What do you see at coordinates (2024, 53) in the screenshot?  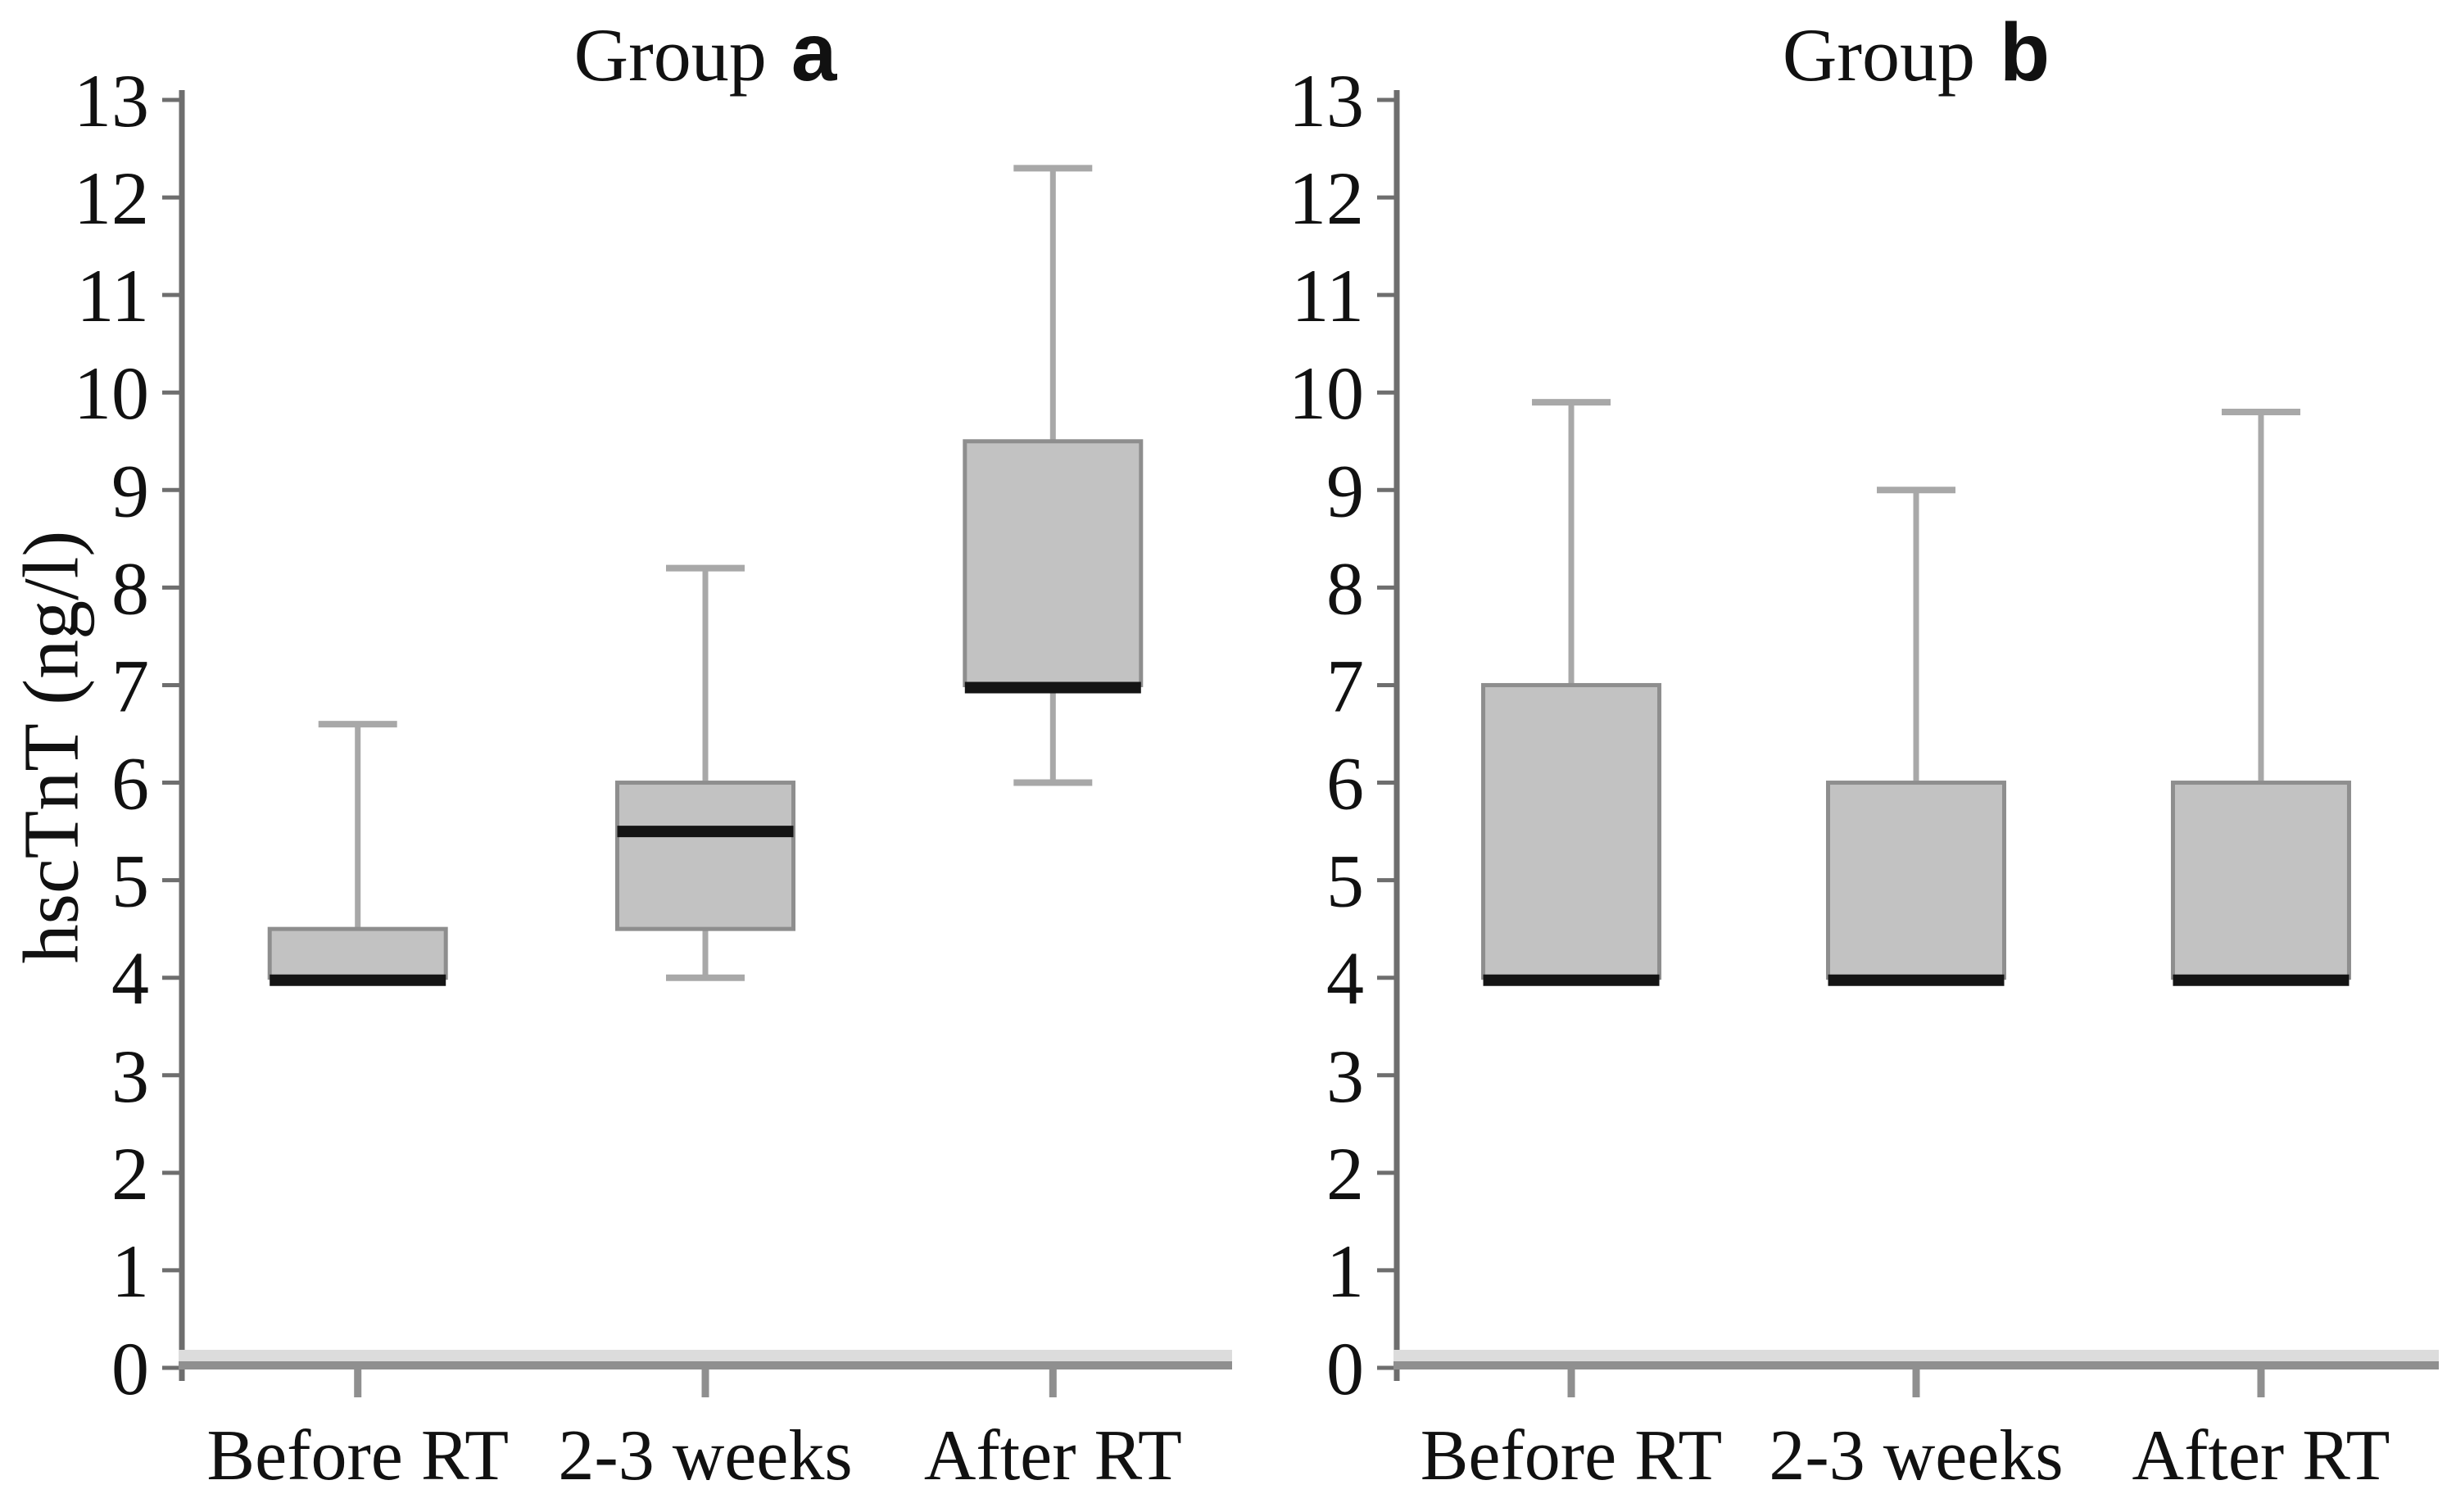 I see `panel-b-title-letter: b` at bounding box center [2024, 53].